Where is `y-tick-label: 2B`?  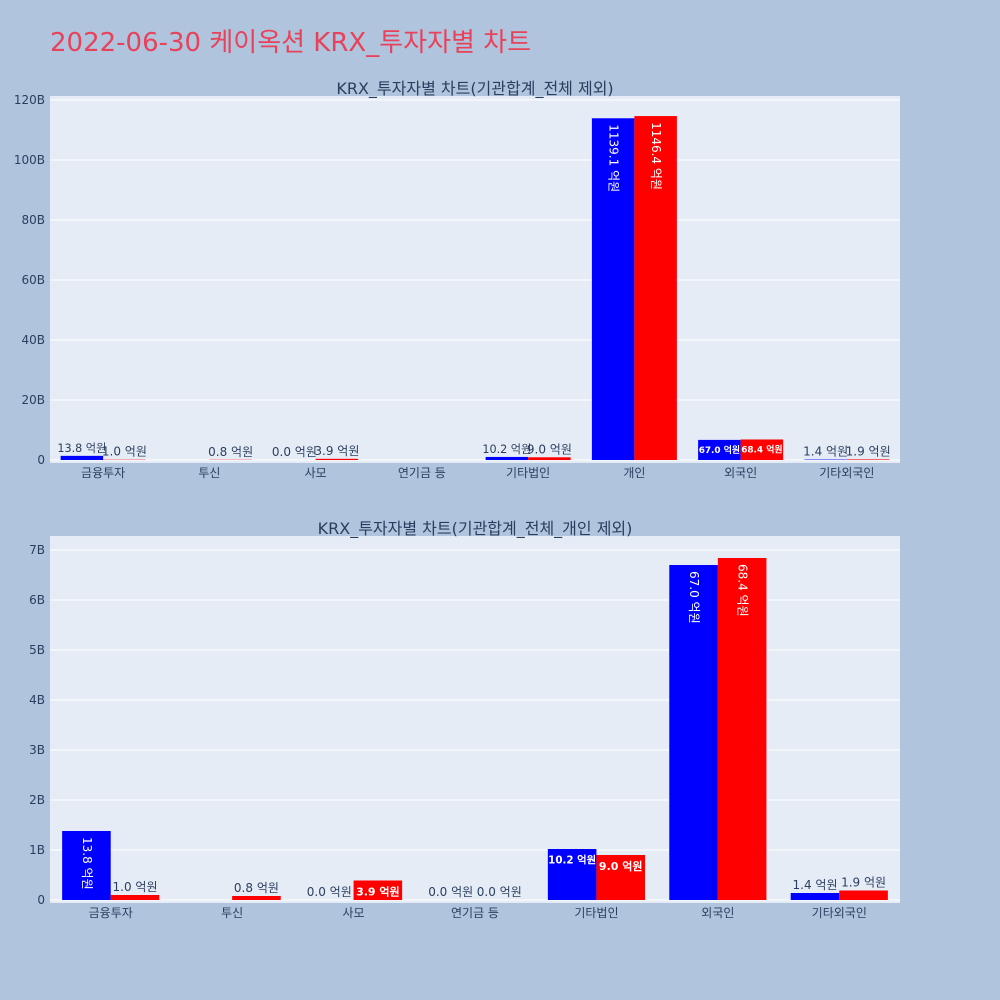 y-tick-label: 2B is located at coordinates (37, 800).